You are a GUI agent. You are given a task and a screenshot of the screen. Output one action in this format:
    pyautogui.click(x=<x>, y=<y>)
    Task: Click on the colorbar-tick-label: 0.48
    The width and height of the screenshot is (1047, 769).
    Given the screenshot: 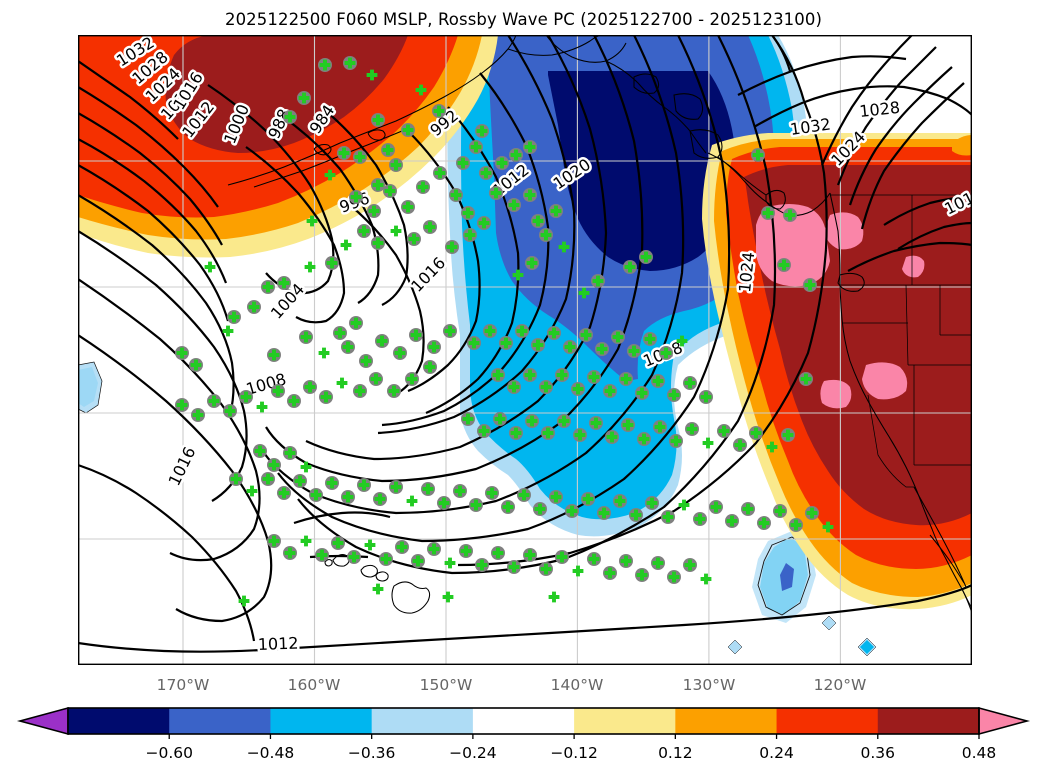 What is the action you would take?
    pyautogui.click(x=979, y=753)
    